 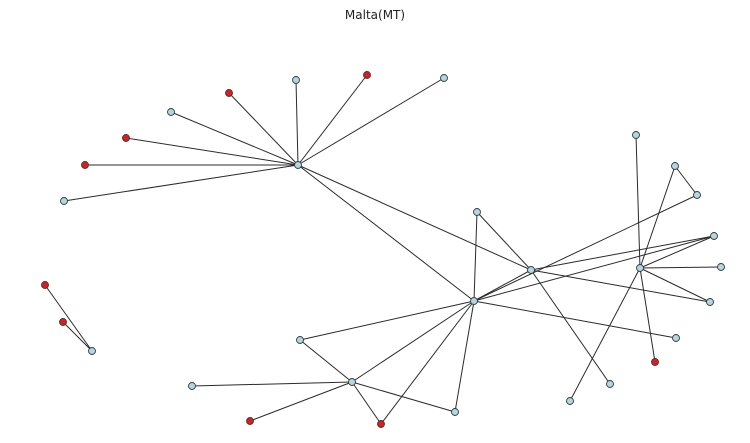 I want to click on edge-hub_center-n_mid_top, so click(x=475, y=256).